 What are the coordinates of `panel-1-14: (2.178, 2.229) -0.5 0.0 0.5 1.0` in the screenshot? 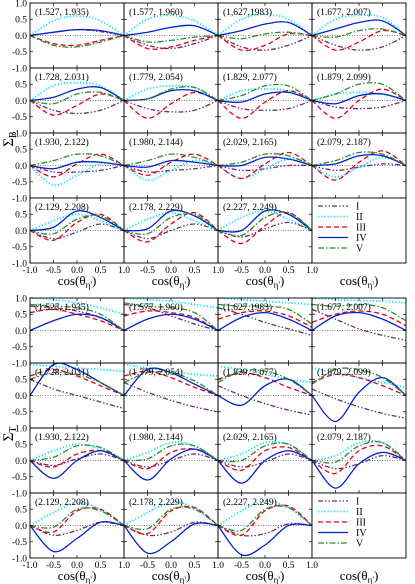 It's located at (173, 236).